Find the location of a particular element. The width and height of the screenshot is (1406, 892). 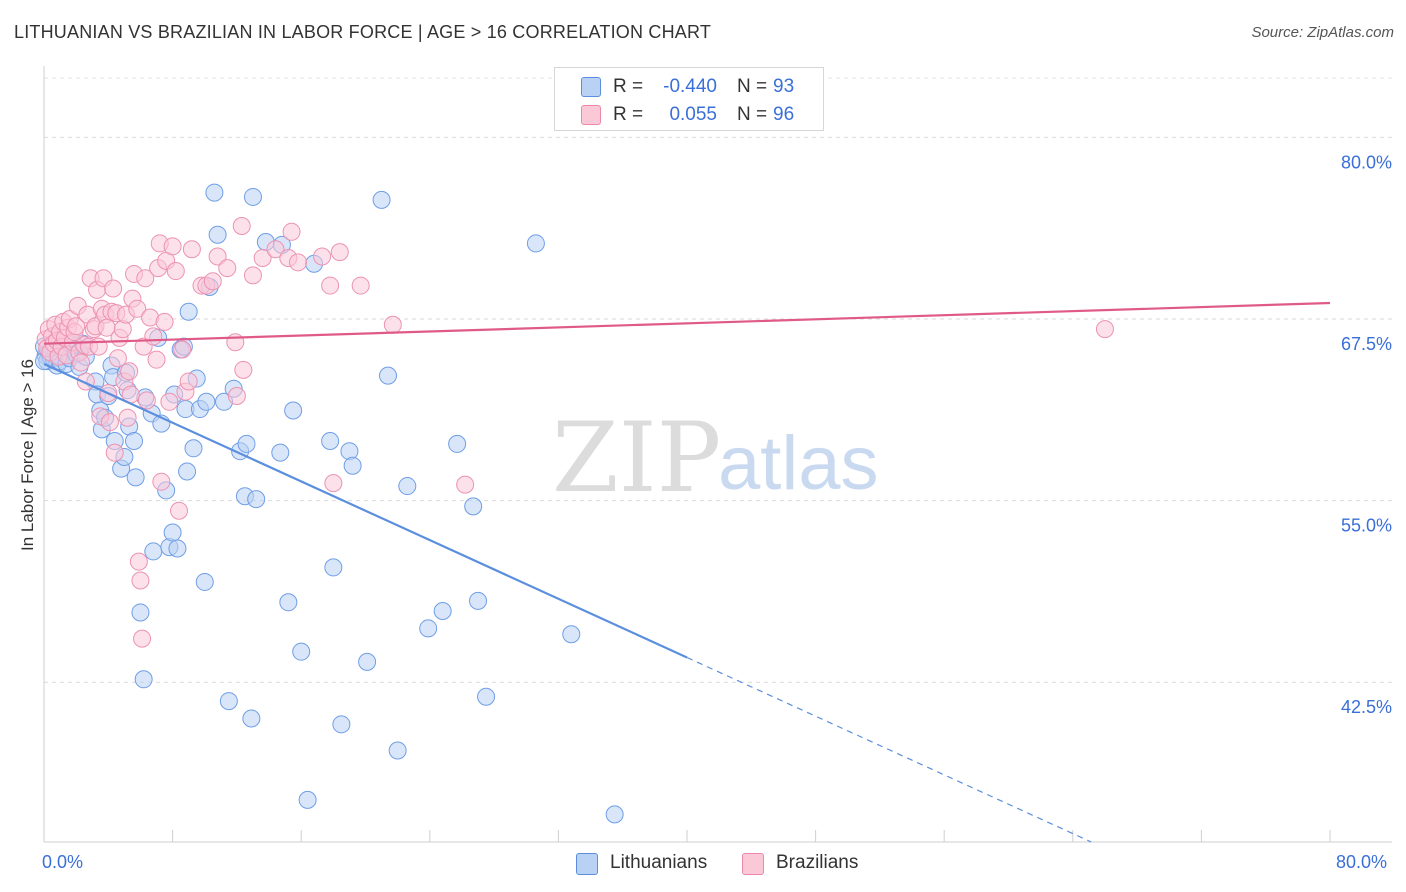

watermark-atlas: atlas is located at coordinates (798, 463).